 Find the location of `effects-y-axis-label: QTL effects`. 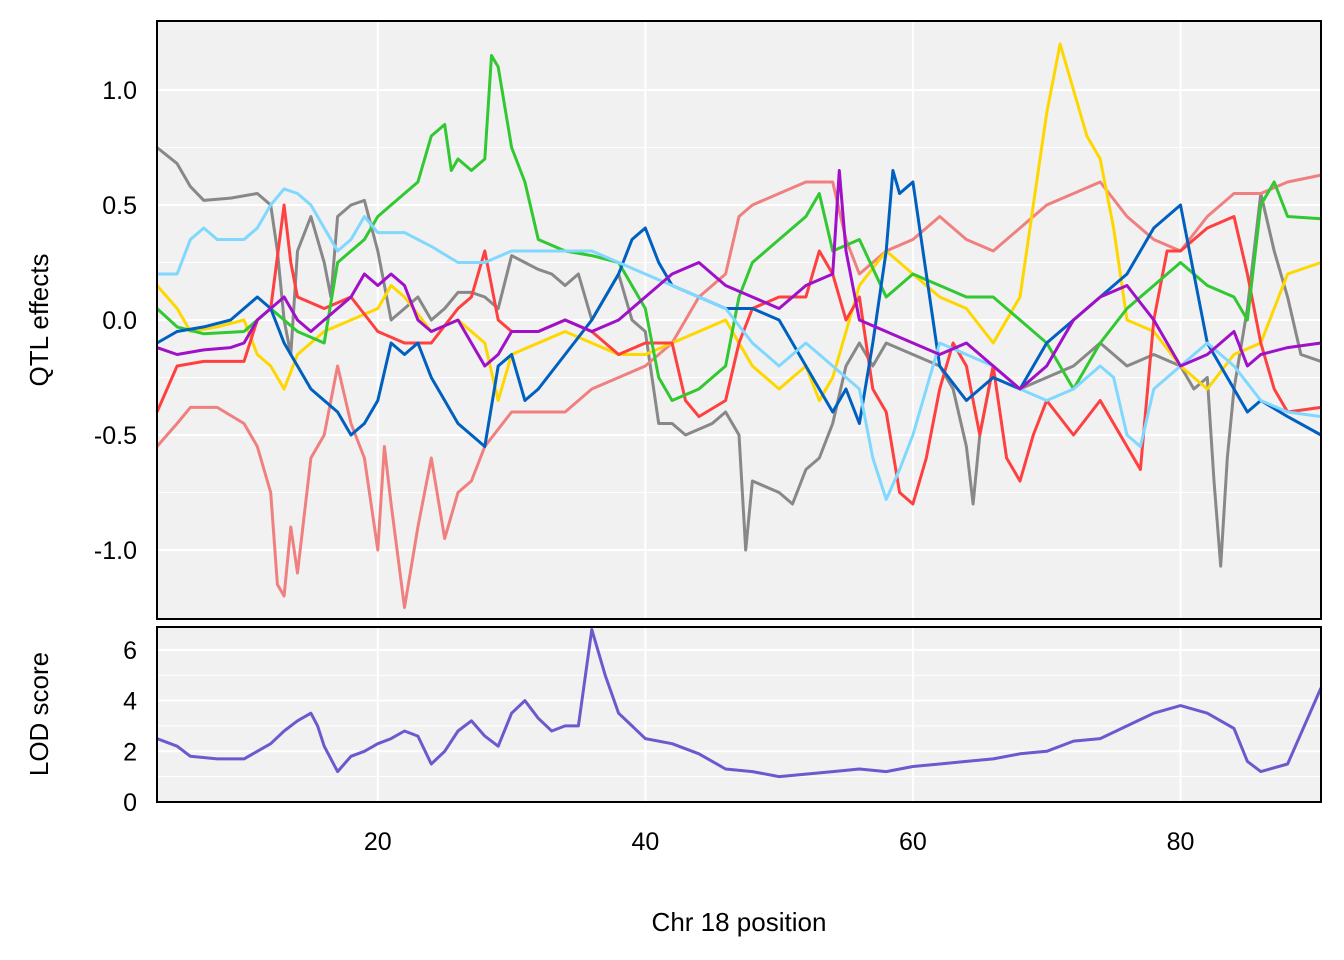

effects-y-axis-label: QTL effects is located at coordinates (39, 320).